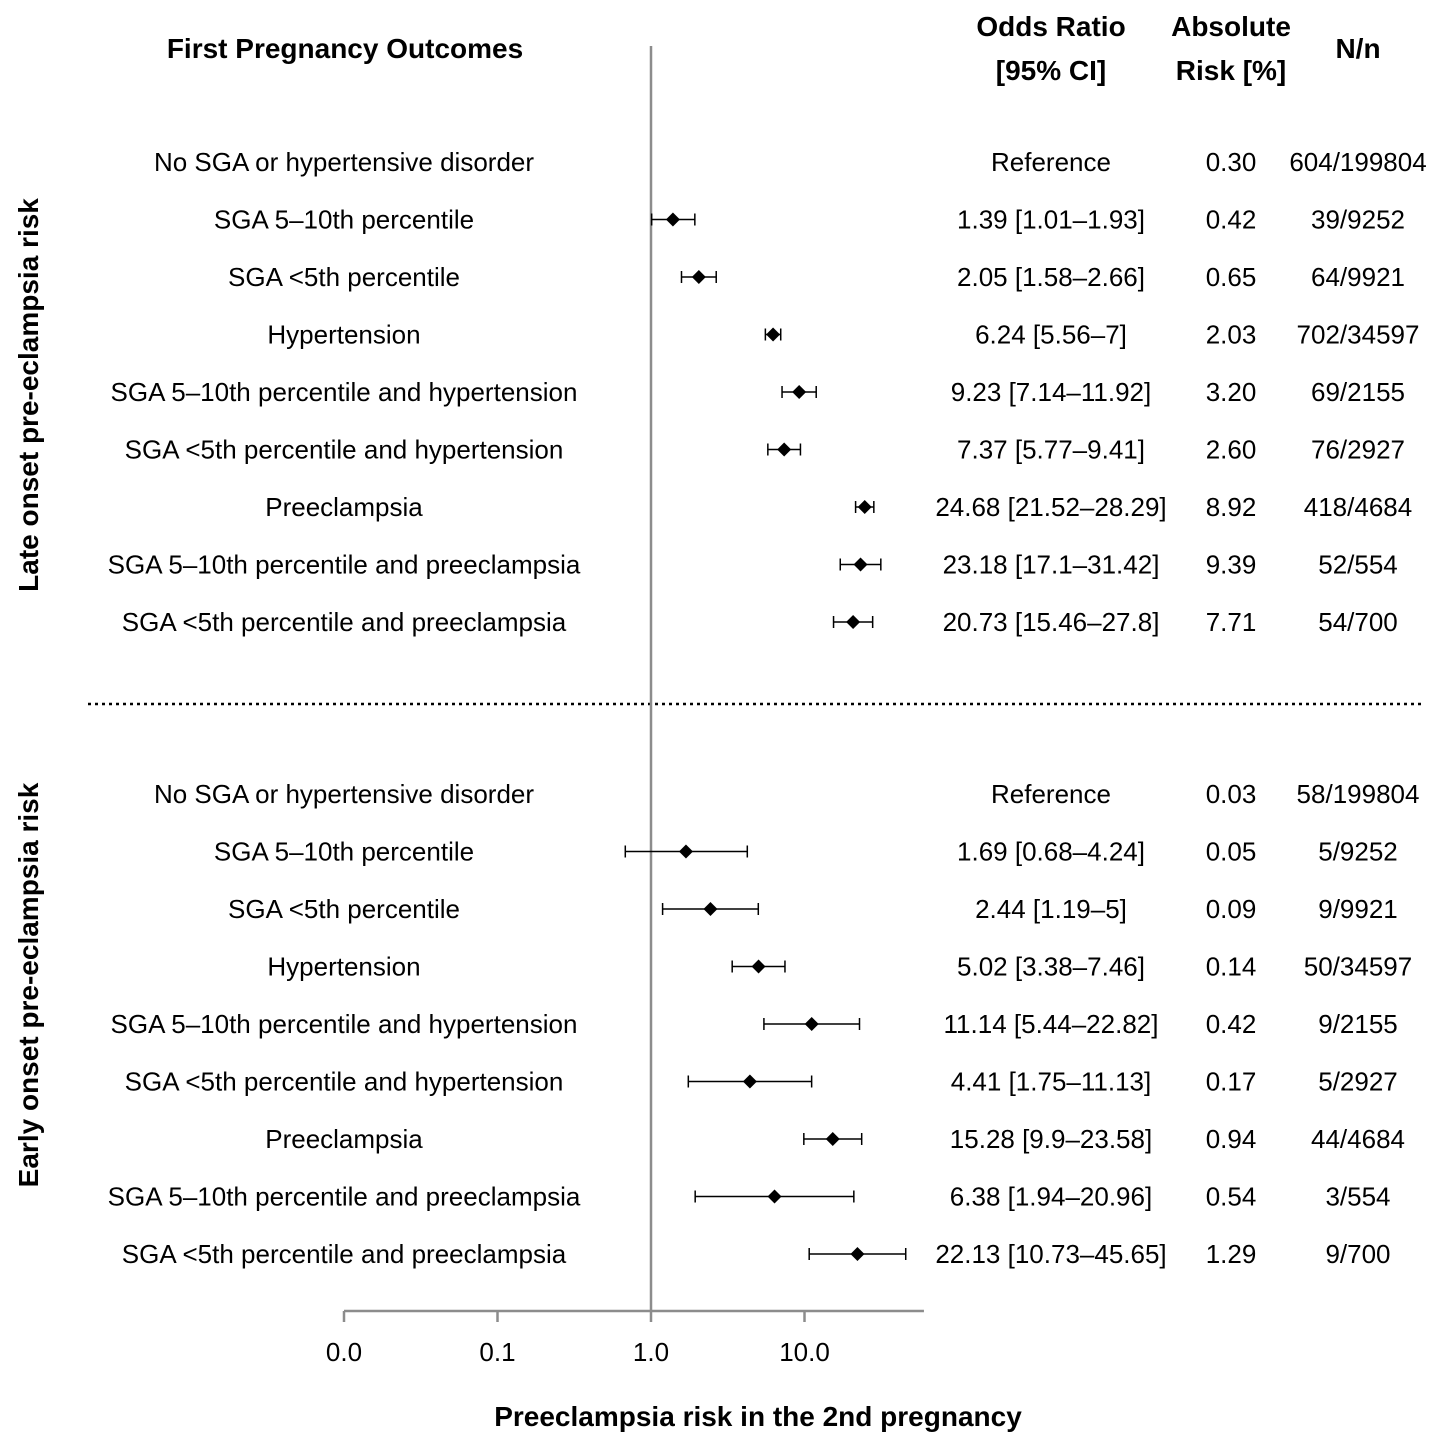 This screenshot has width=1452, height=1433. Describe the element at coordinates (497, 1352) in the screenshot. I see `x-tick-label: 0.1` at that location.